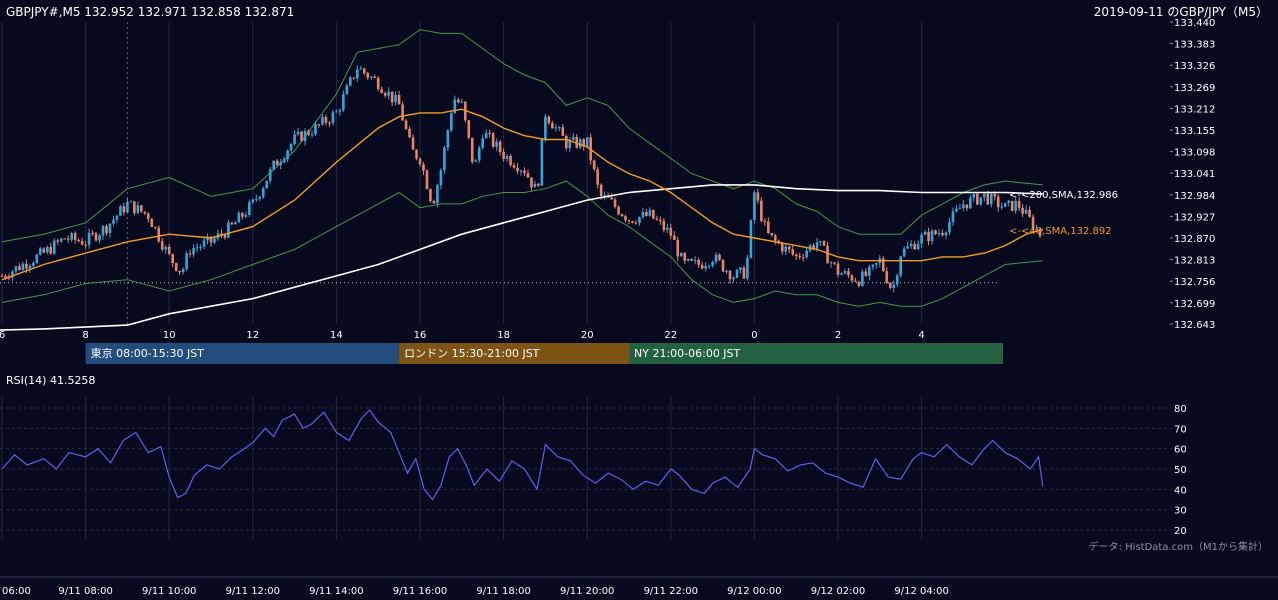  What do you see at coordinates (1194, 217) in the screenshot?
I see `price-tick-label-9: 132.927` at bounding box center [1194, 217].